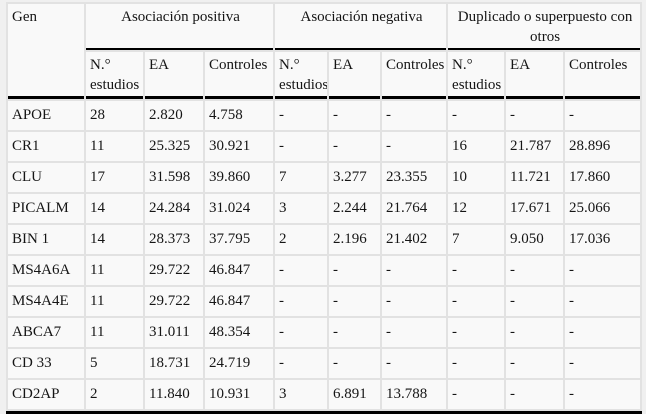  What do you see at coordinates (603, 177) in the screenshot?
I see `value-cell: 17.860` at bounding box center [603, 177].